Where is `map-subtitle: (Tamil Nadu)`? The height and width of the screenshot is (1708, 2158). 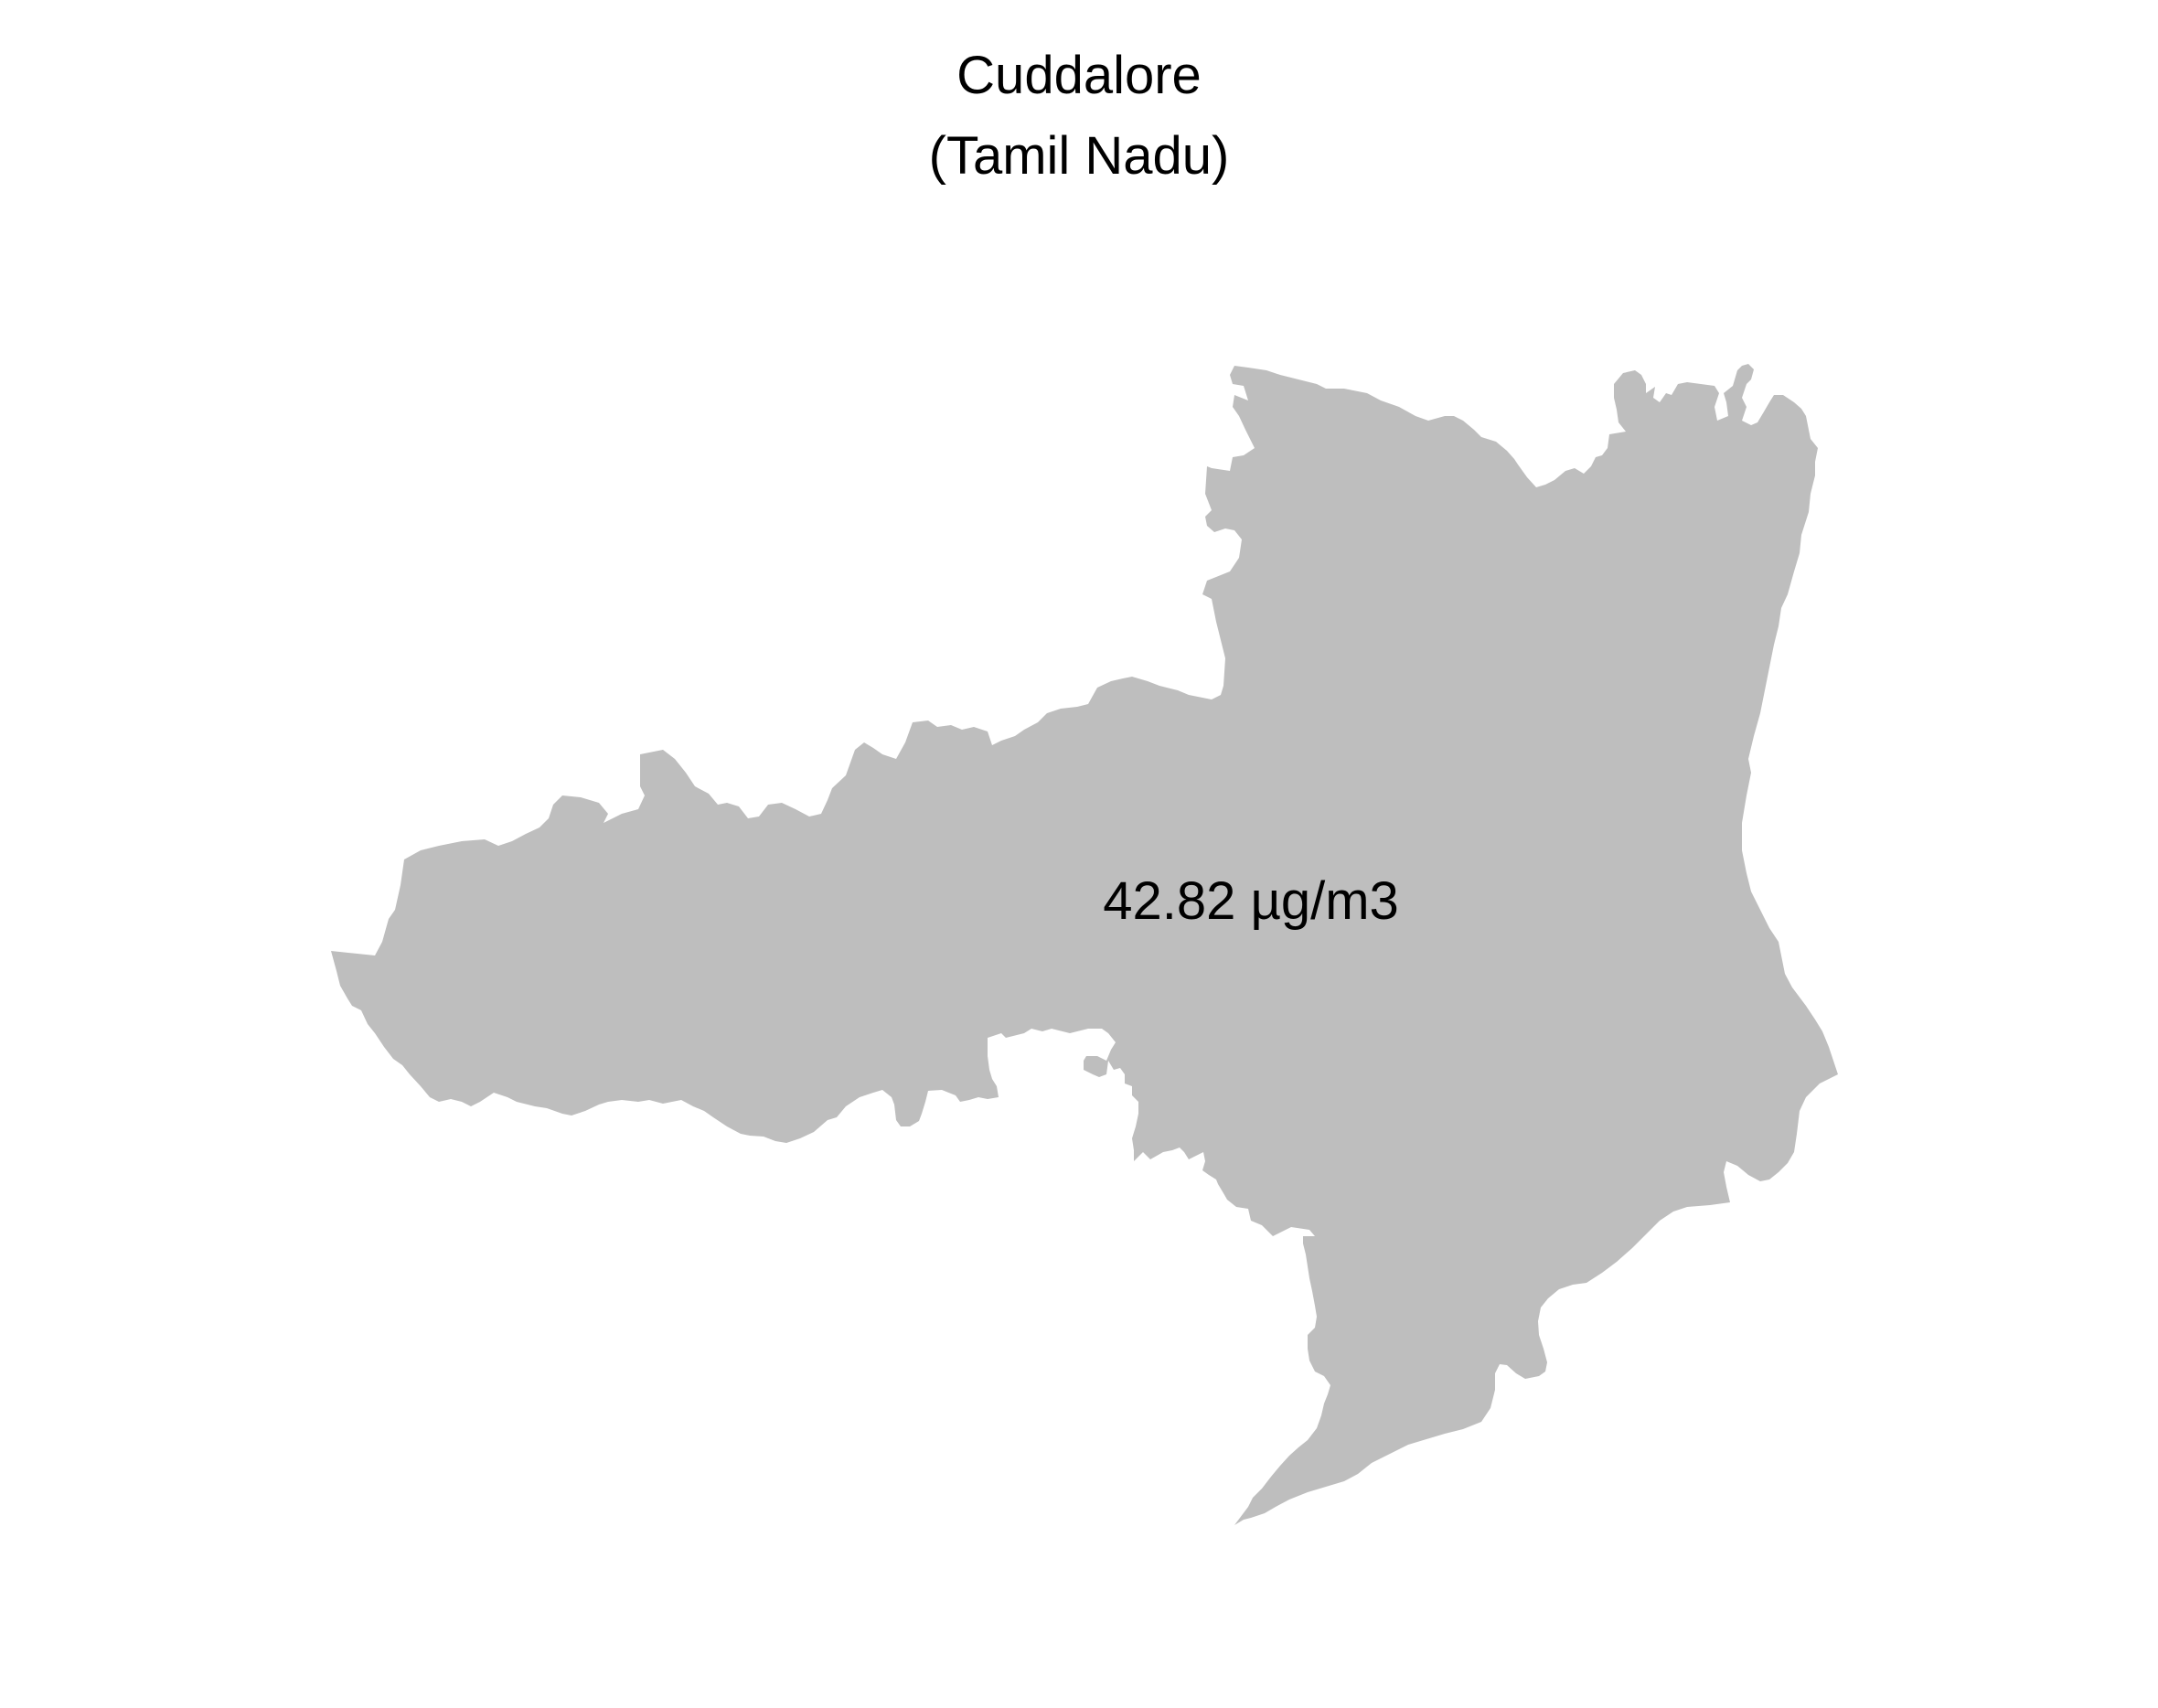
map-subtitle: (Tamil Nadu) is located at coordinates (1079, 156).